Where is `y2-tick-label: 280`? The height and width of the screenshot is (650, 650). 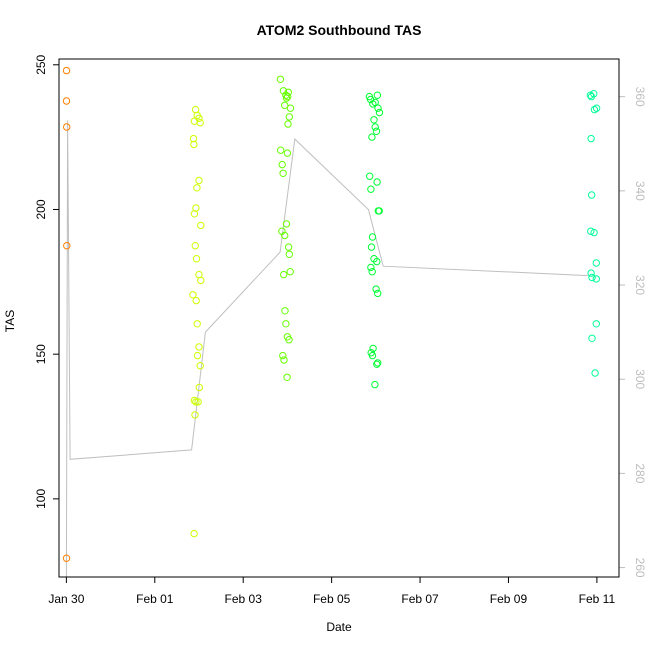 y2-tick-label: 280 is located at coordinates (640, 473).